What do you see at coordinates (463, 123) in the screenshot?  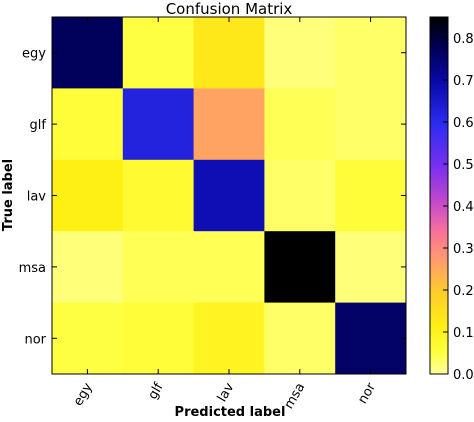 I see `colorbar-tick-label: 0.6` at bounding box center [463, 123].